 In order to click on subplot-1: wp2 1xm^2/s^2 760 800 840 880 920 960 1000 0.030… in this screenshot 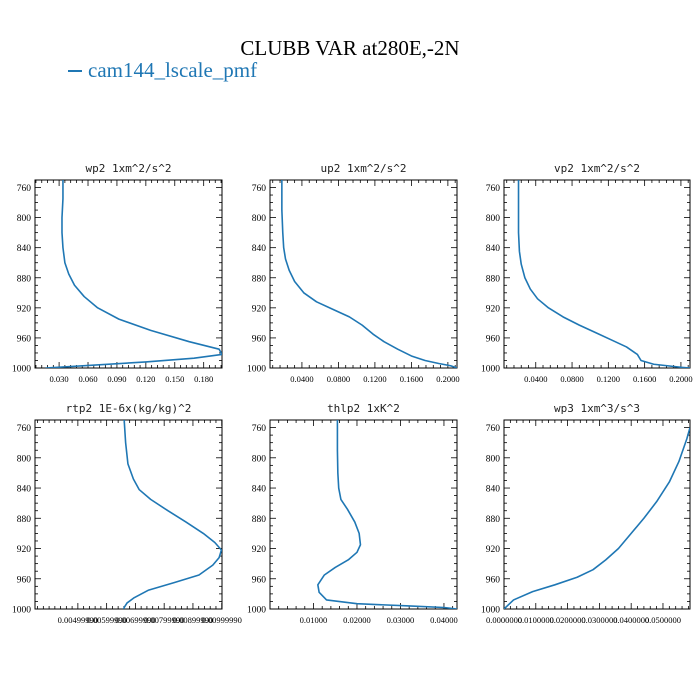, I will do `click(117, 273)`.